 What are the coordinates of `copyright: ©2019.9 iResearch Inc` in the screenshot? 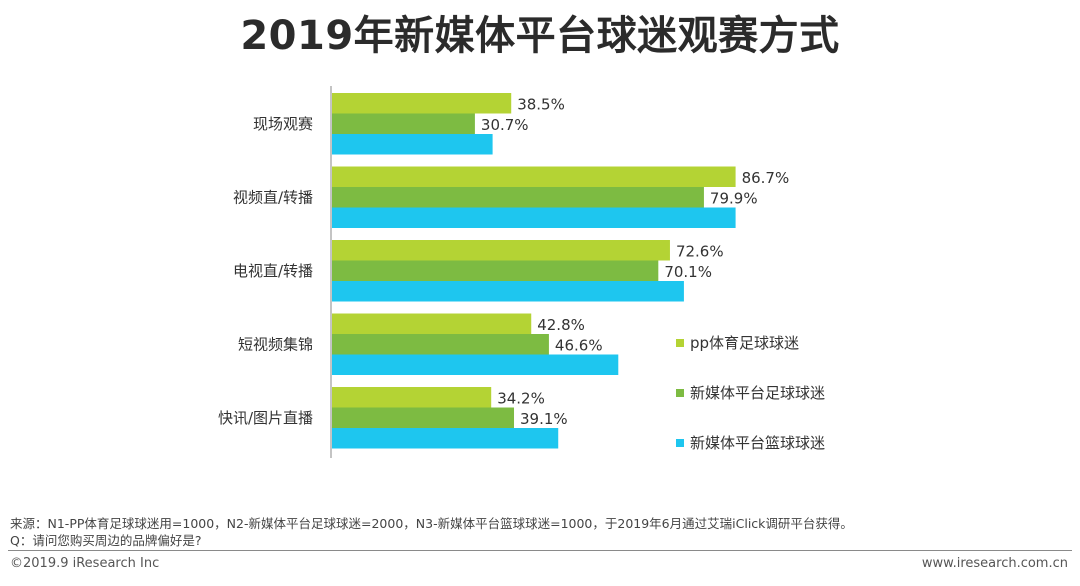 It's located at (85, 563).